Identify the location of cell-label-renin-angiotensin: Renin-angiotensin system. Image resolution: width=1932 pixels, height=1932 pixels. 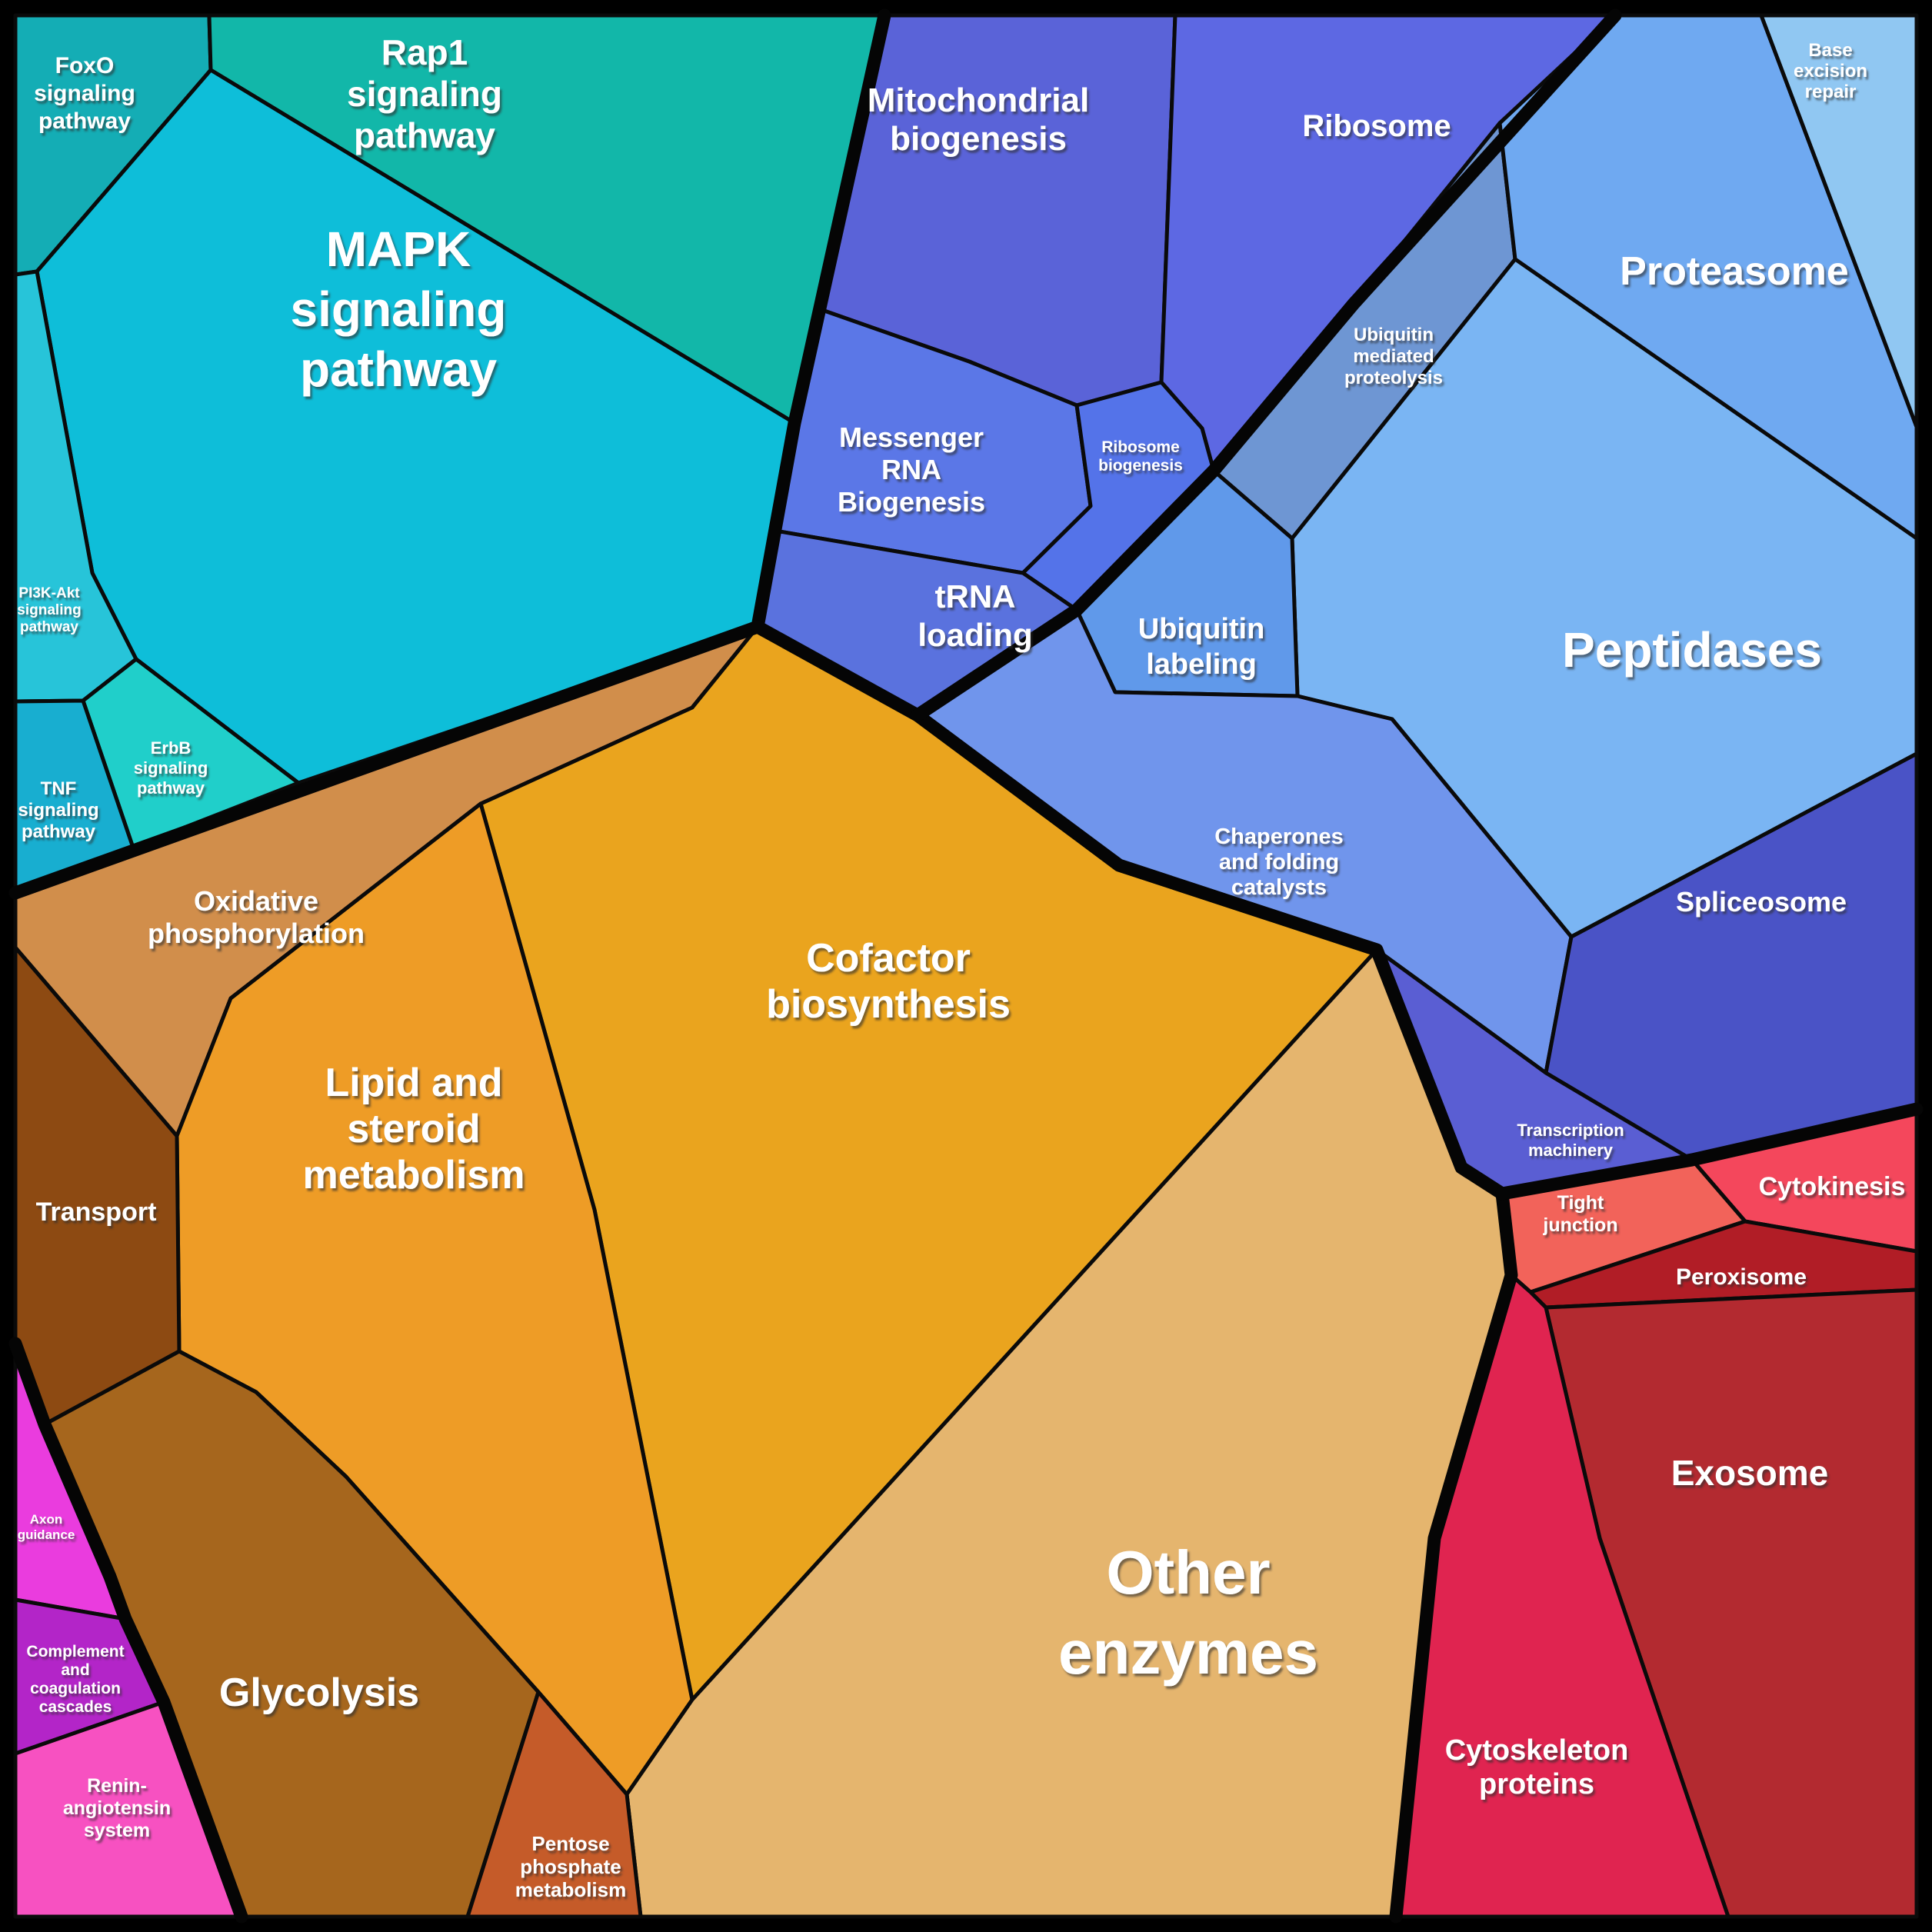
(117, 1808).